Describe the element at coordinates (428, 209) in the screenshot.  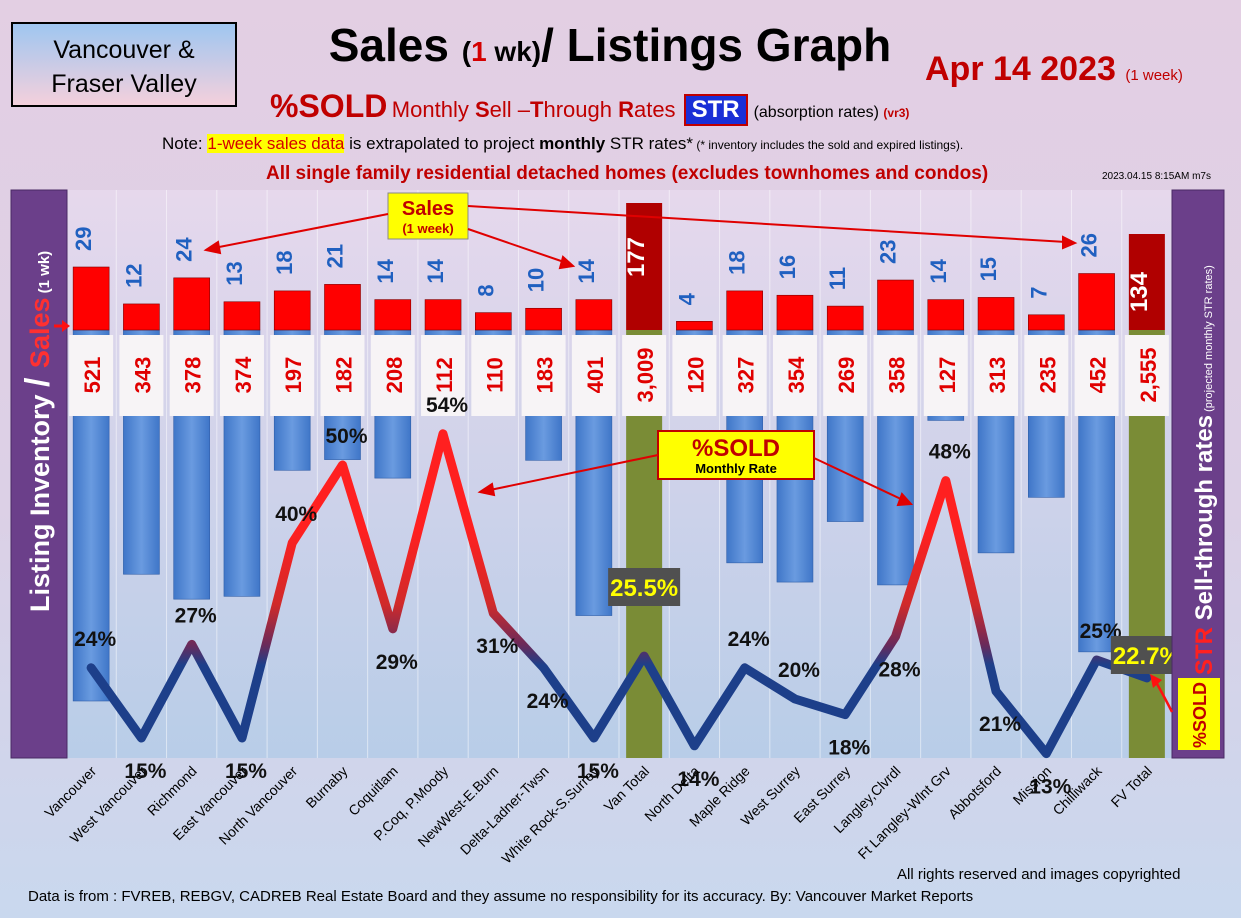
I see `sales-callout-title: Sales` at that location.